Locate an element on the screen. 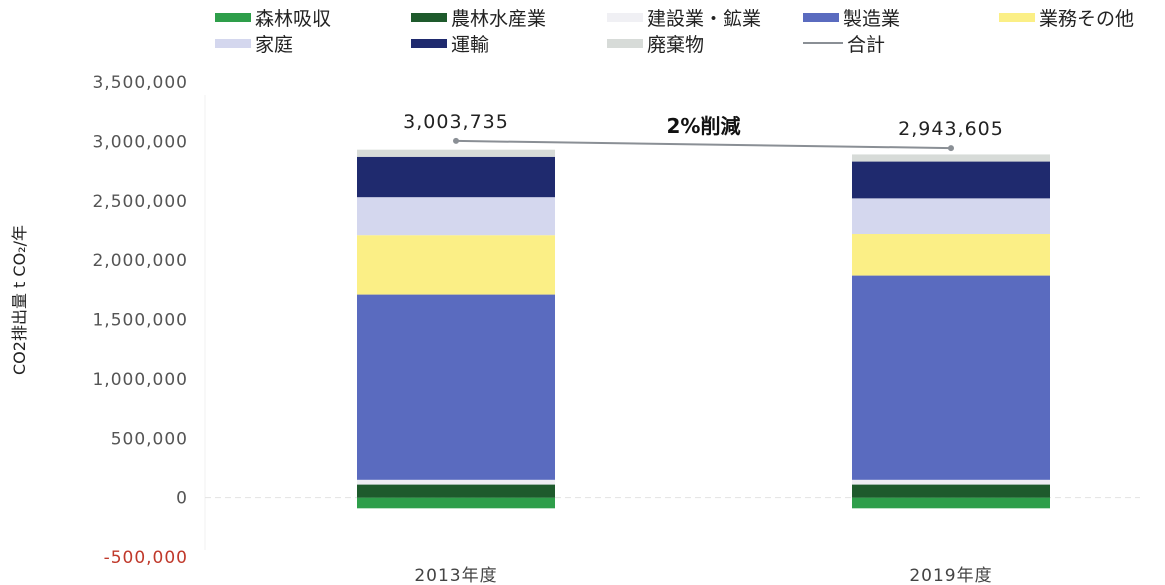 This screenshot has width=1165, height=585. y-tick-label: 2,500,000 is located at coordinates (140, 202).